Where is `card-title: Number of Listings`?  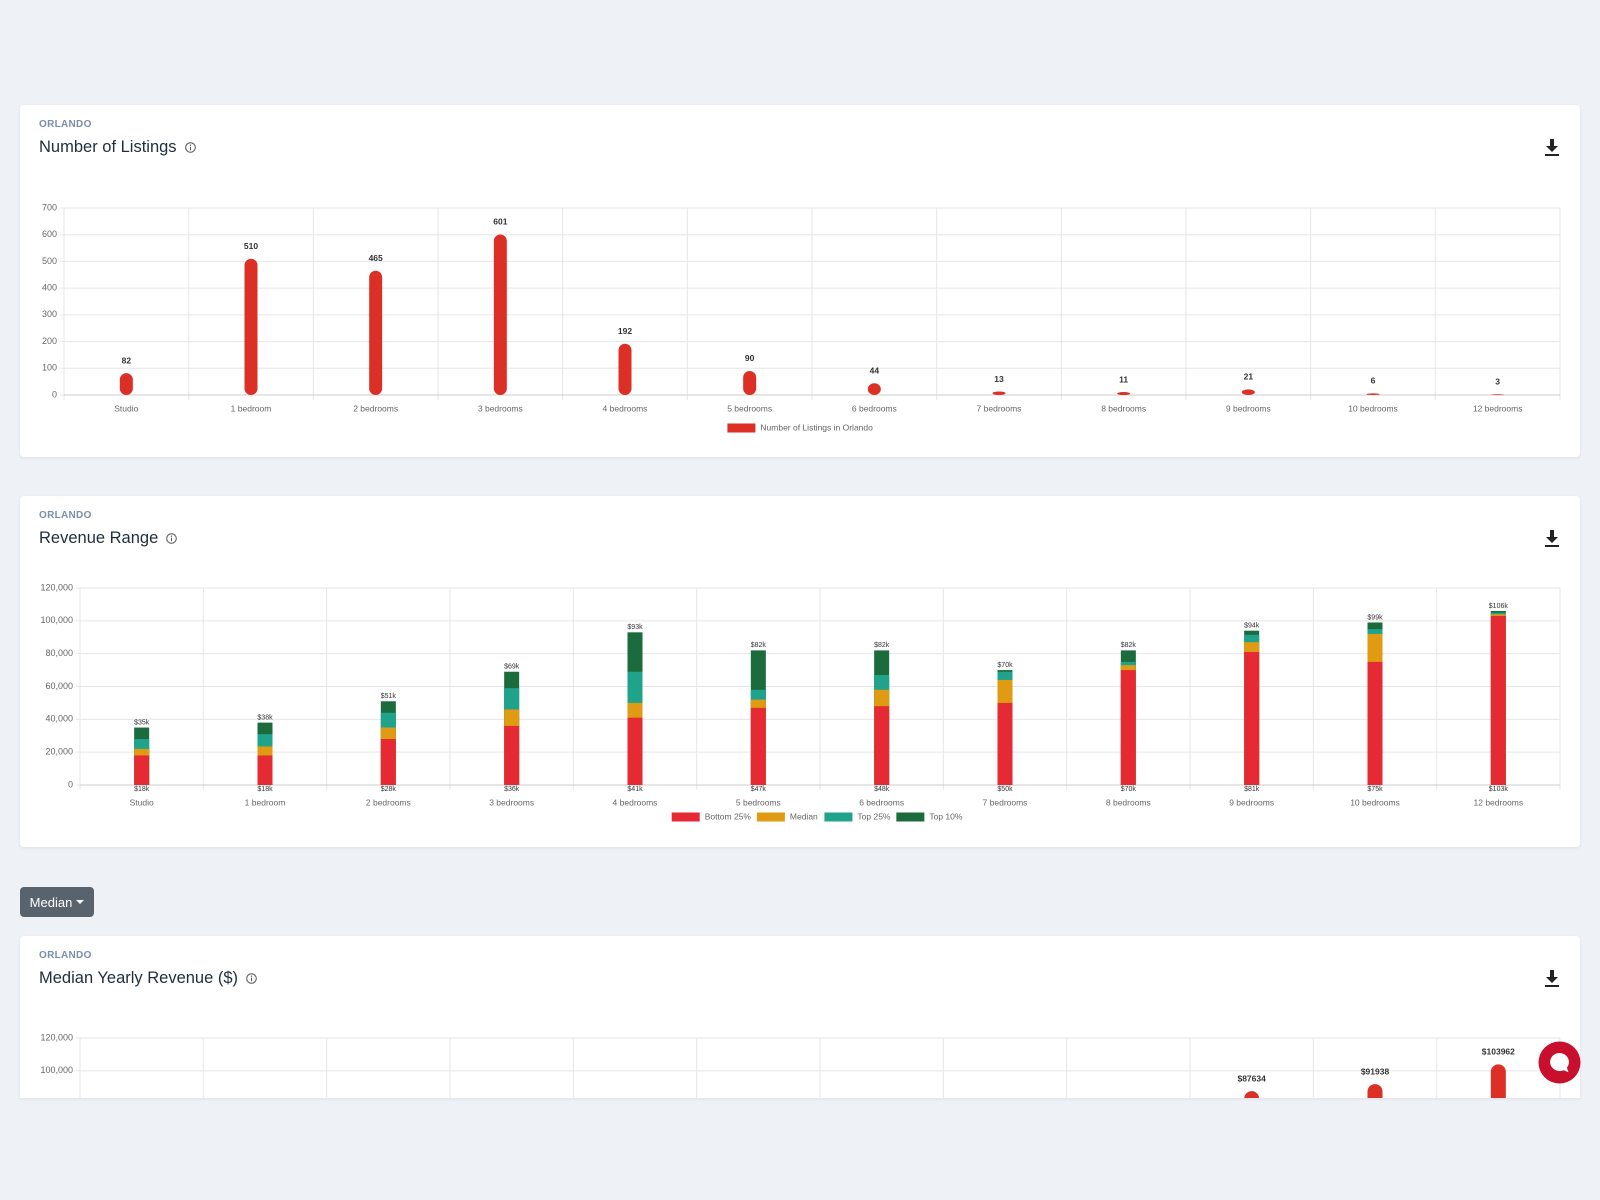
card-title: Number of Listings is located at coordinates (117, 147).